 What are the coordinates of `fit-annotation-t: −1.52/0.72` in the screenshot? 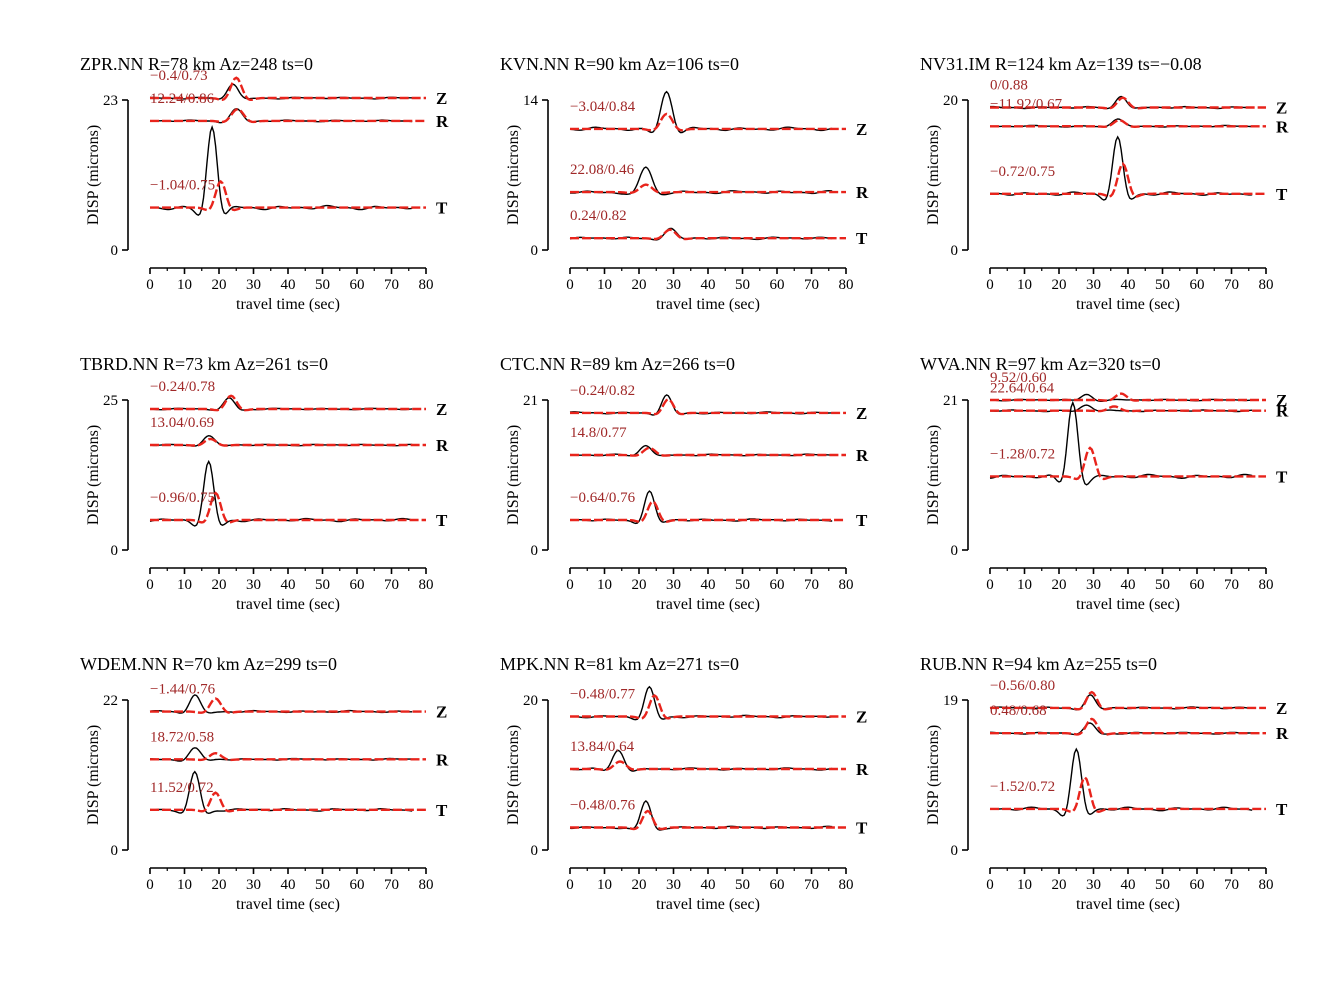 It's located at (1022, 787).